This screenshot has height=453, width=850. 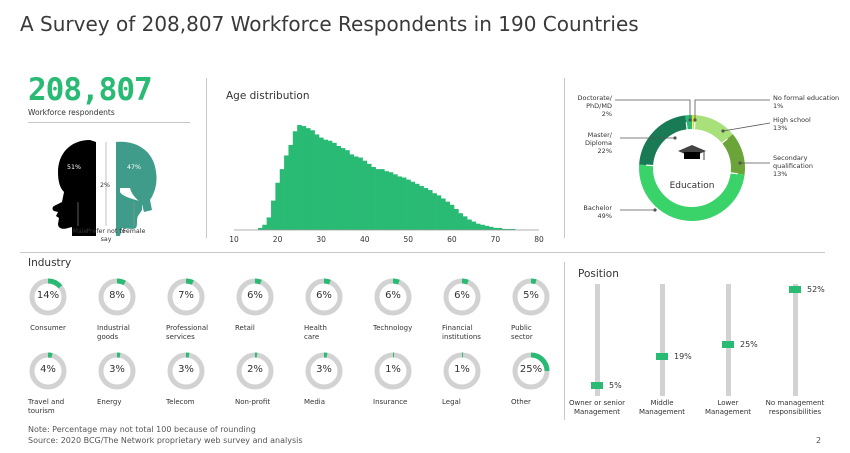 I want to click on female-head-icon, so click(x=136, y=188).